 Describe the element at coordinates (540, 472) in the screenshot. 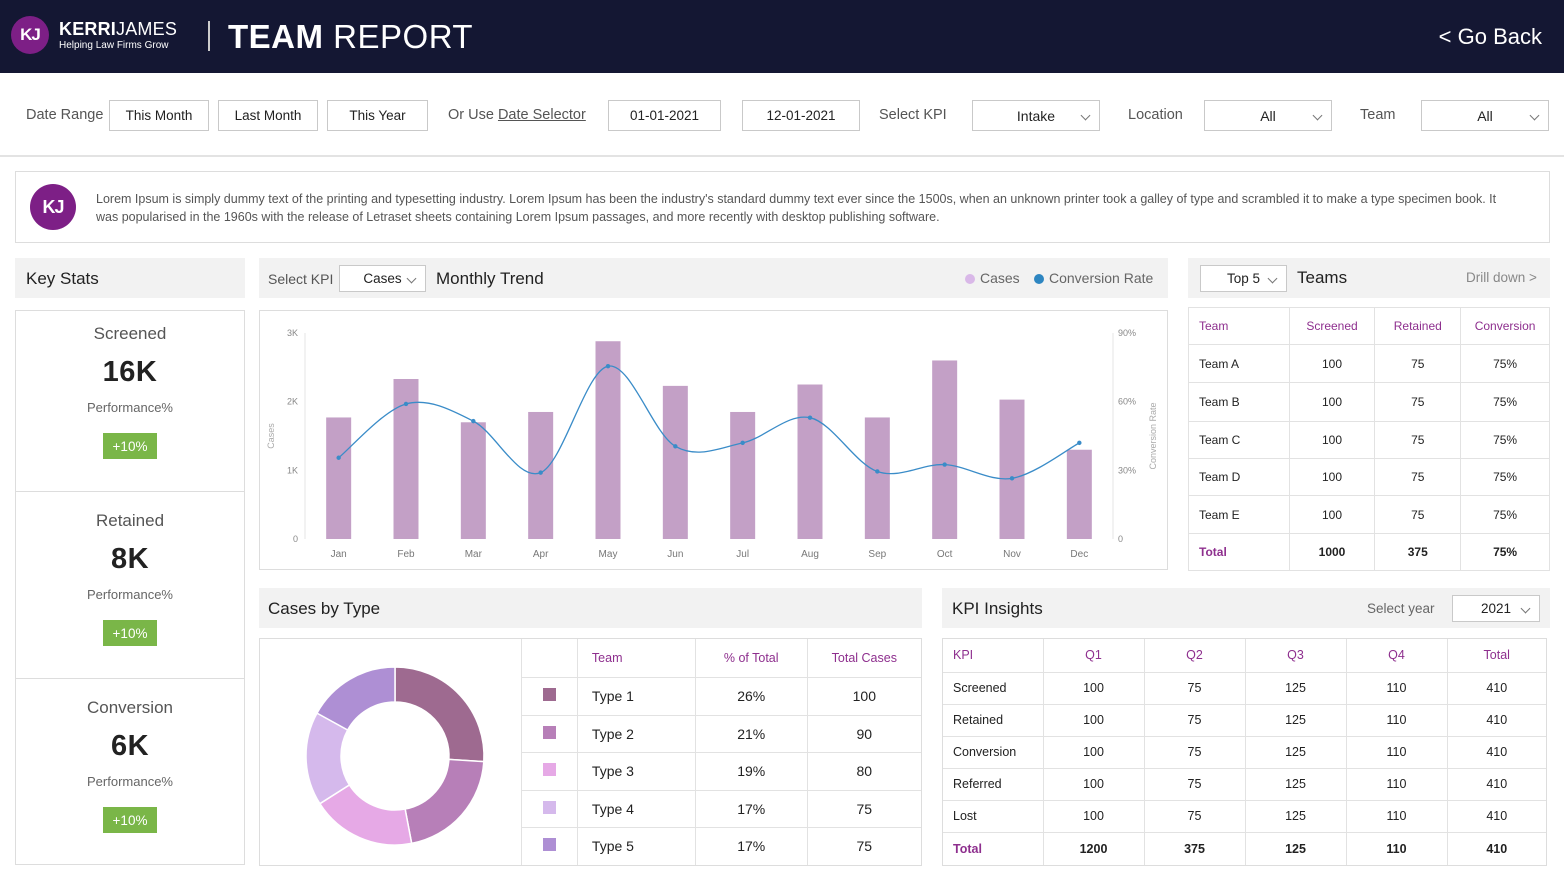

I see `rate-point-apr` at that location.